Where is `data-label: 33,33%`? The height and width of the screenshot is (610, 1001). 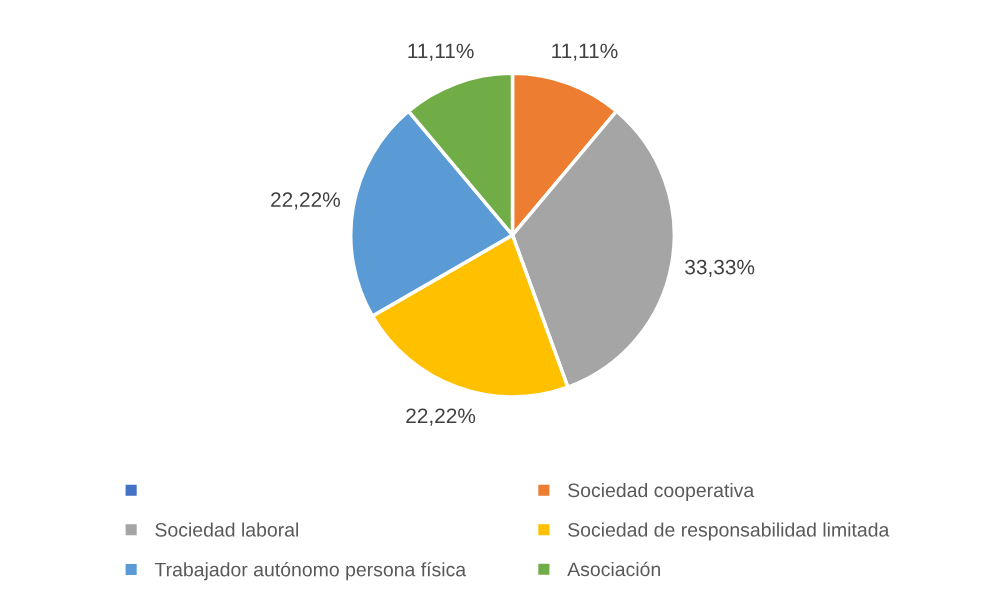 data-label: 33,33% is located at coordinates (720, 268).